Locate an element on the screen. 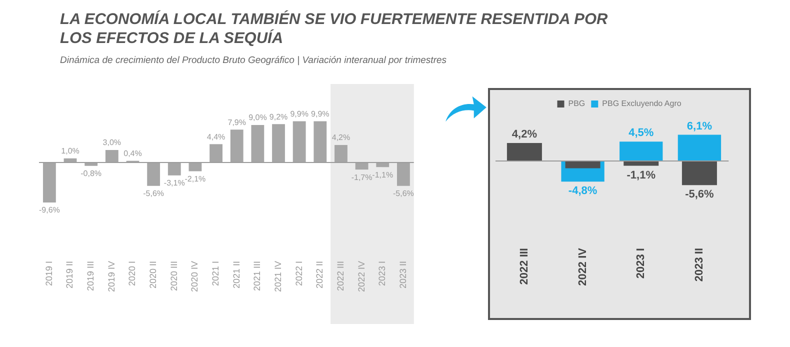 The width and height of the screenshot is (790, 347). data-label: 3,0% is located at coordinates (112, 143).